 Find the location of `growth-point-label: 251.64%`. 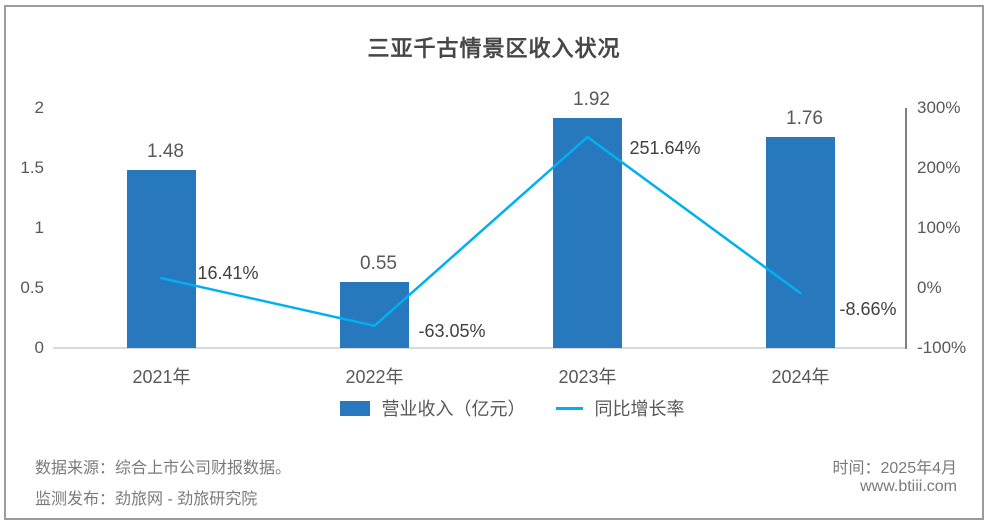

growth-point-label: 251.64% is located at coordinates (665, 148).